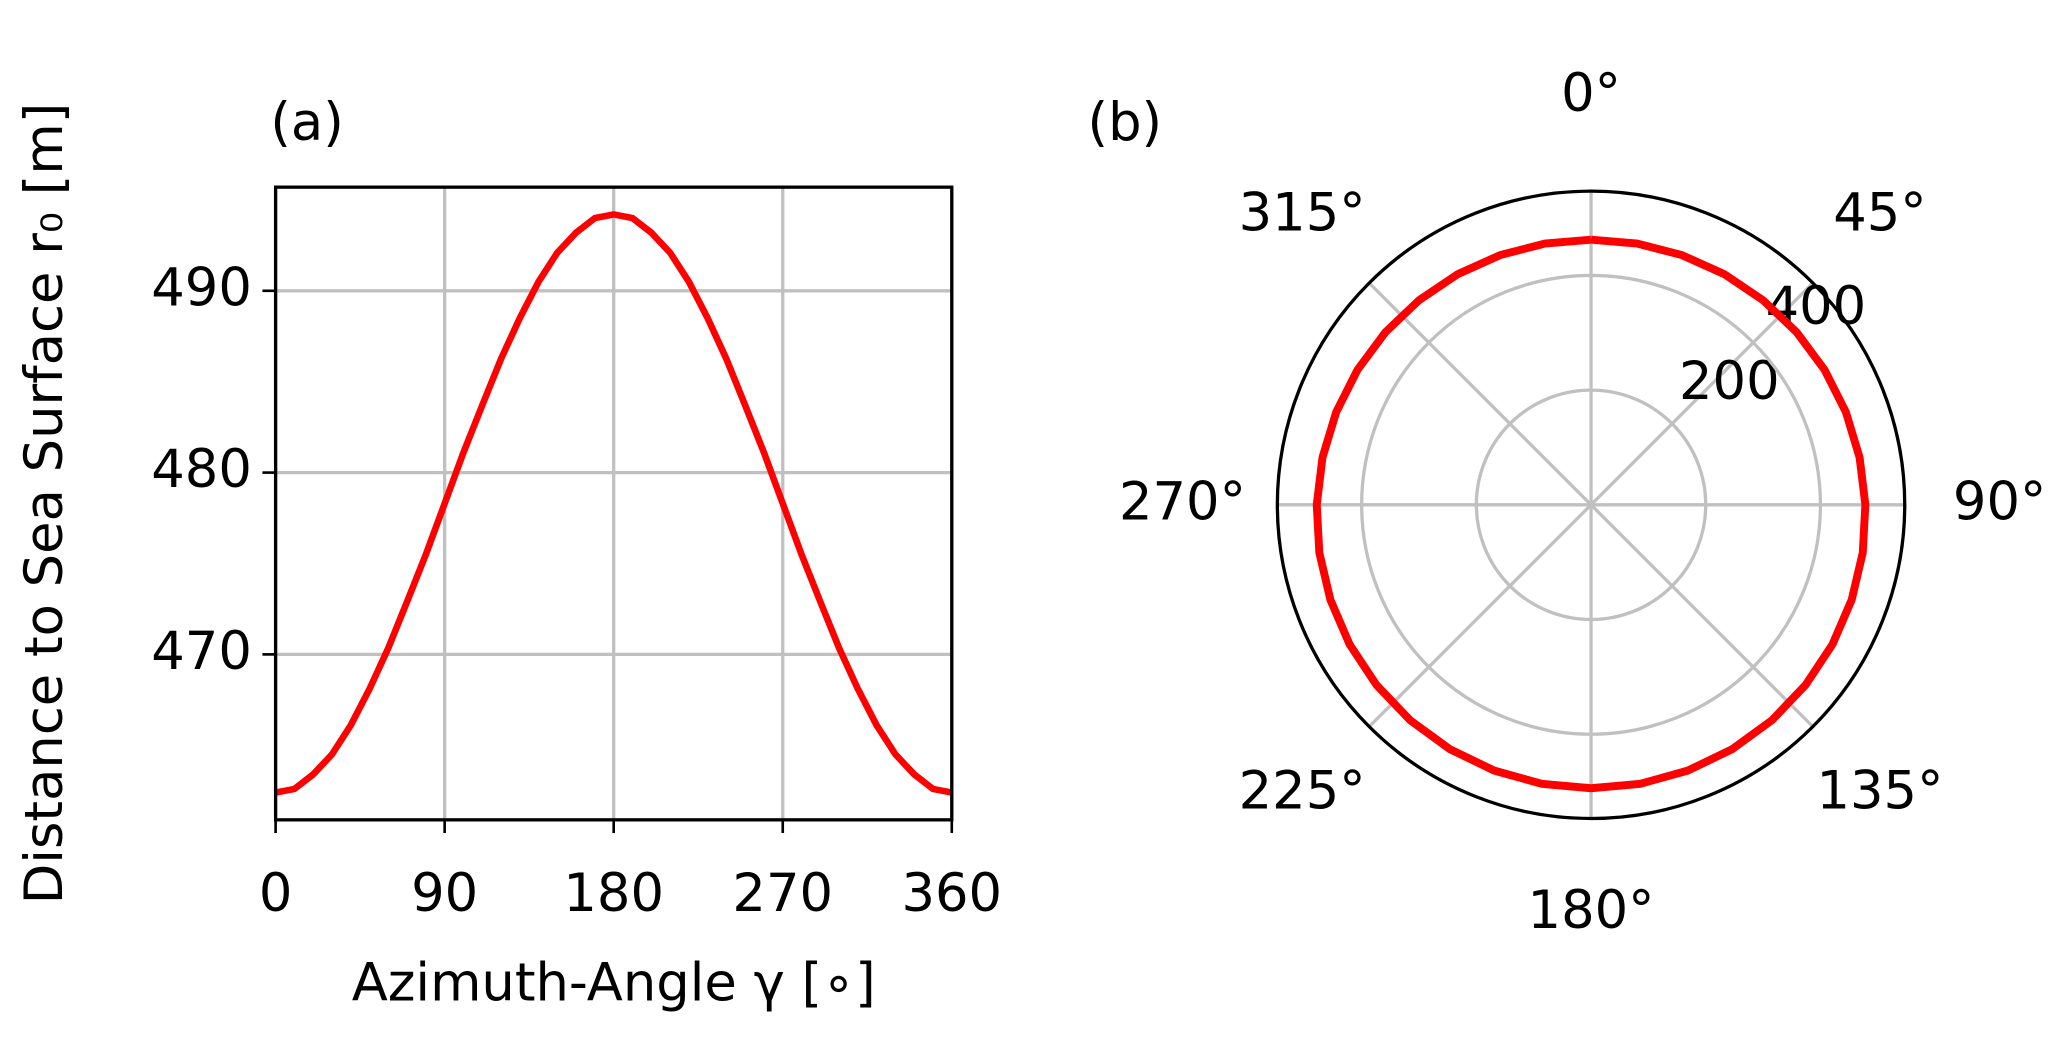 The image size is (2067, 1040). What do you see at coordinates (1125, 122) in the screenshot?
I see `panel-label: (b)` at bounding box center [1125, 122].